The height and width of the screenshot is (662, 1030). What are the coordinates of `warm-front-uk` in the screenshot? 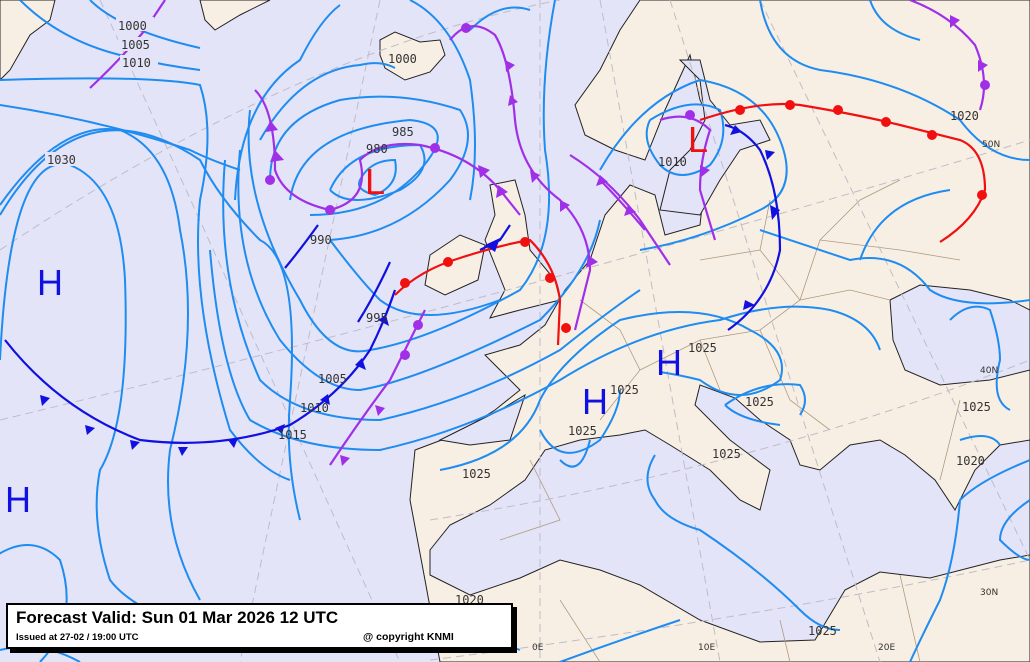 It's located at (478, 292).